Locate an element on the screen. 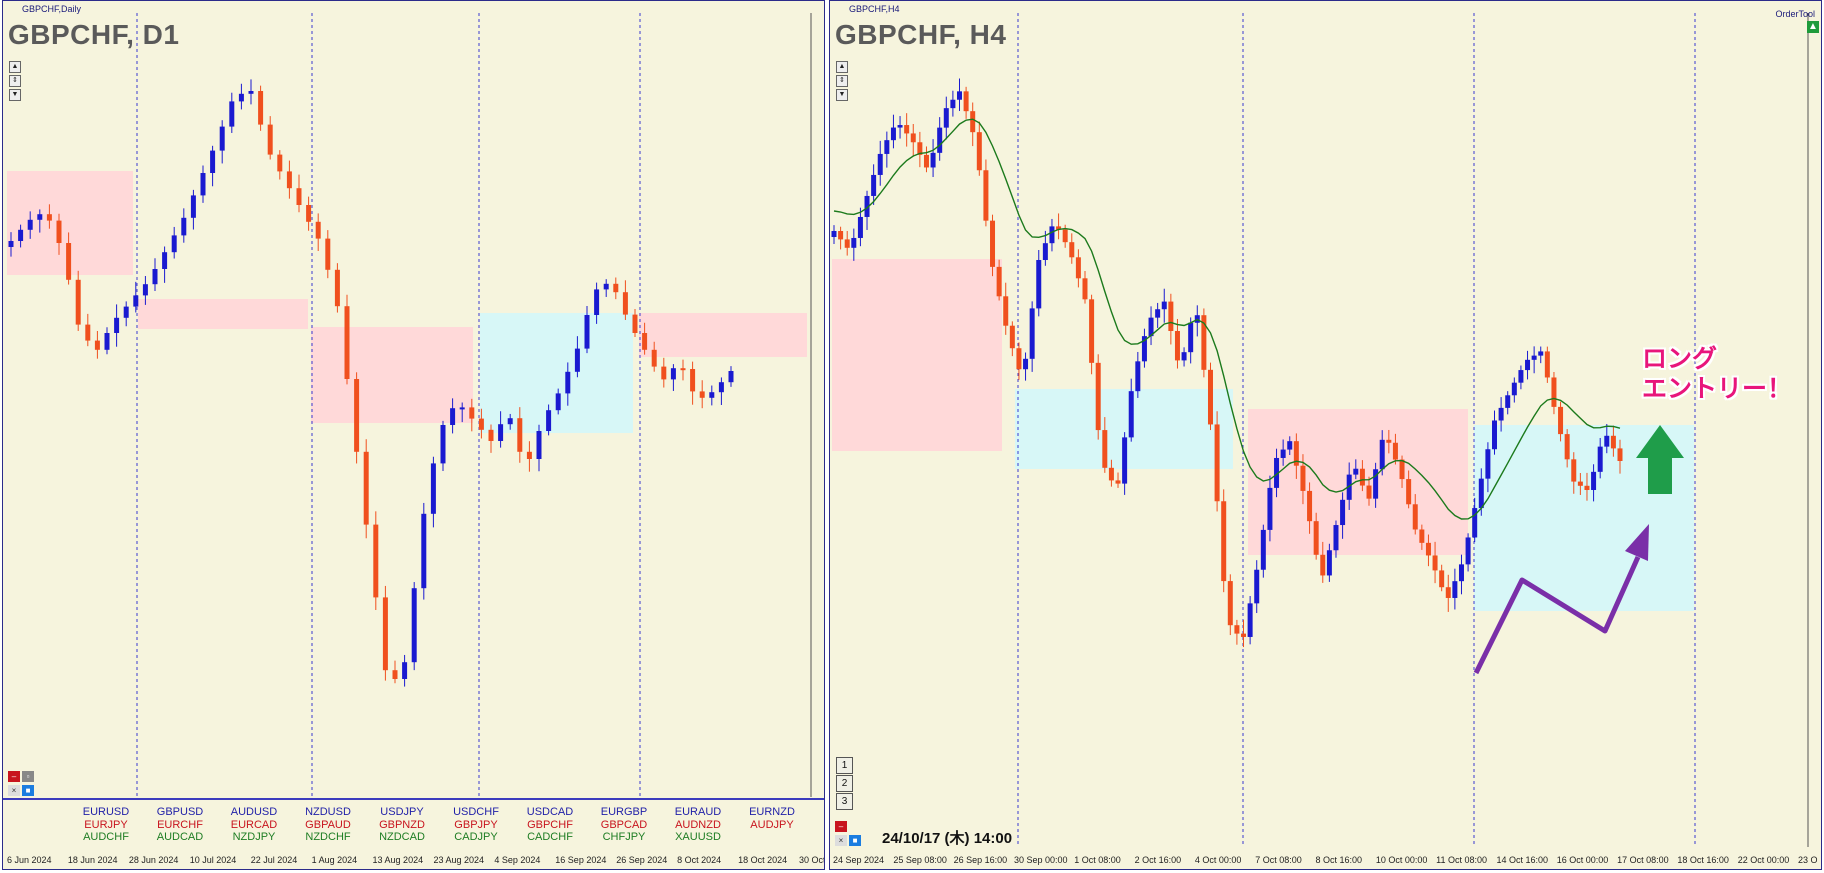 This screenshot has height=873, width=1824. symbol-link-gbpcad: GBPCAD is located at coordinates (624, 824).